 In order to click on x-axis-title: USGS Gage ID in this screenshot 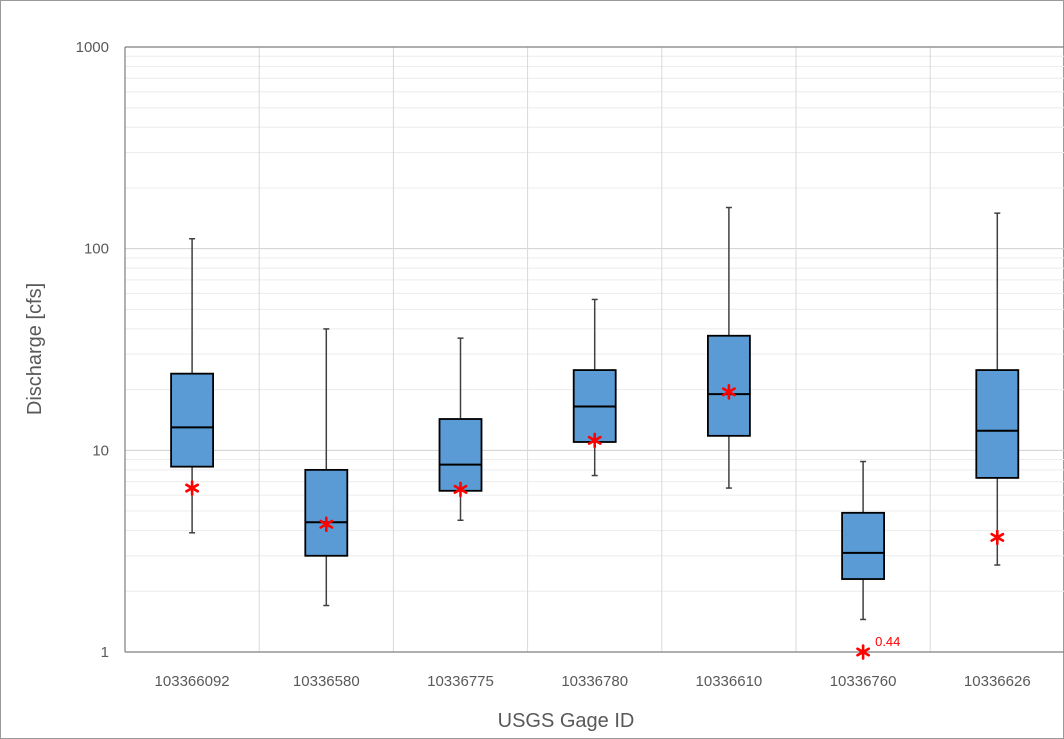, I will do `click(566, 721)`.